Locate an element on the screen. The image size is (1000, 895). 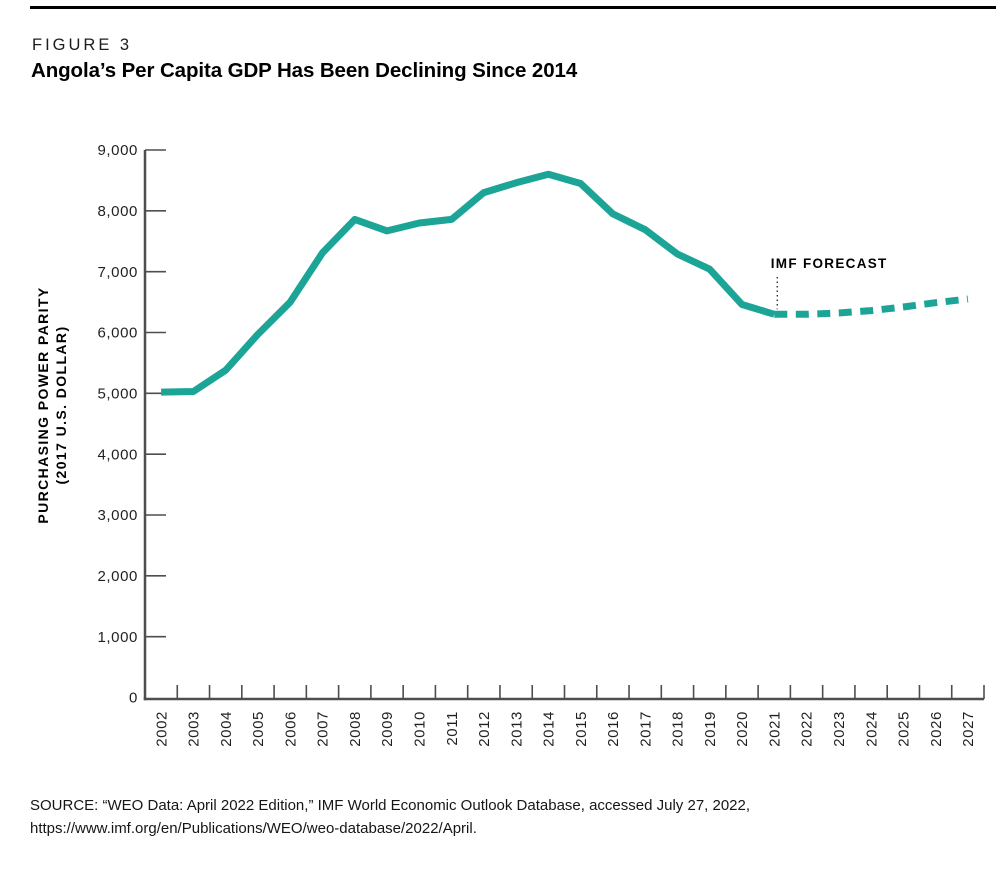
x-year-label: 2018 is located at coordinates (678, 729).